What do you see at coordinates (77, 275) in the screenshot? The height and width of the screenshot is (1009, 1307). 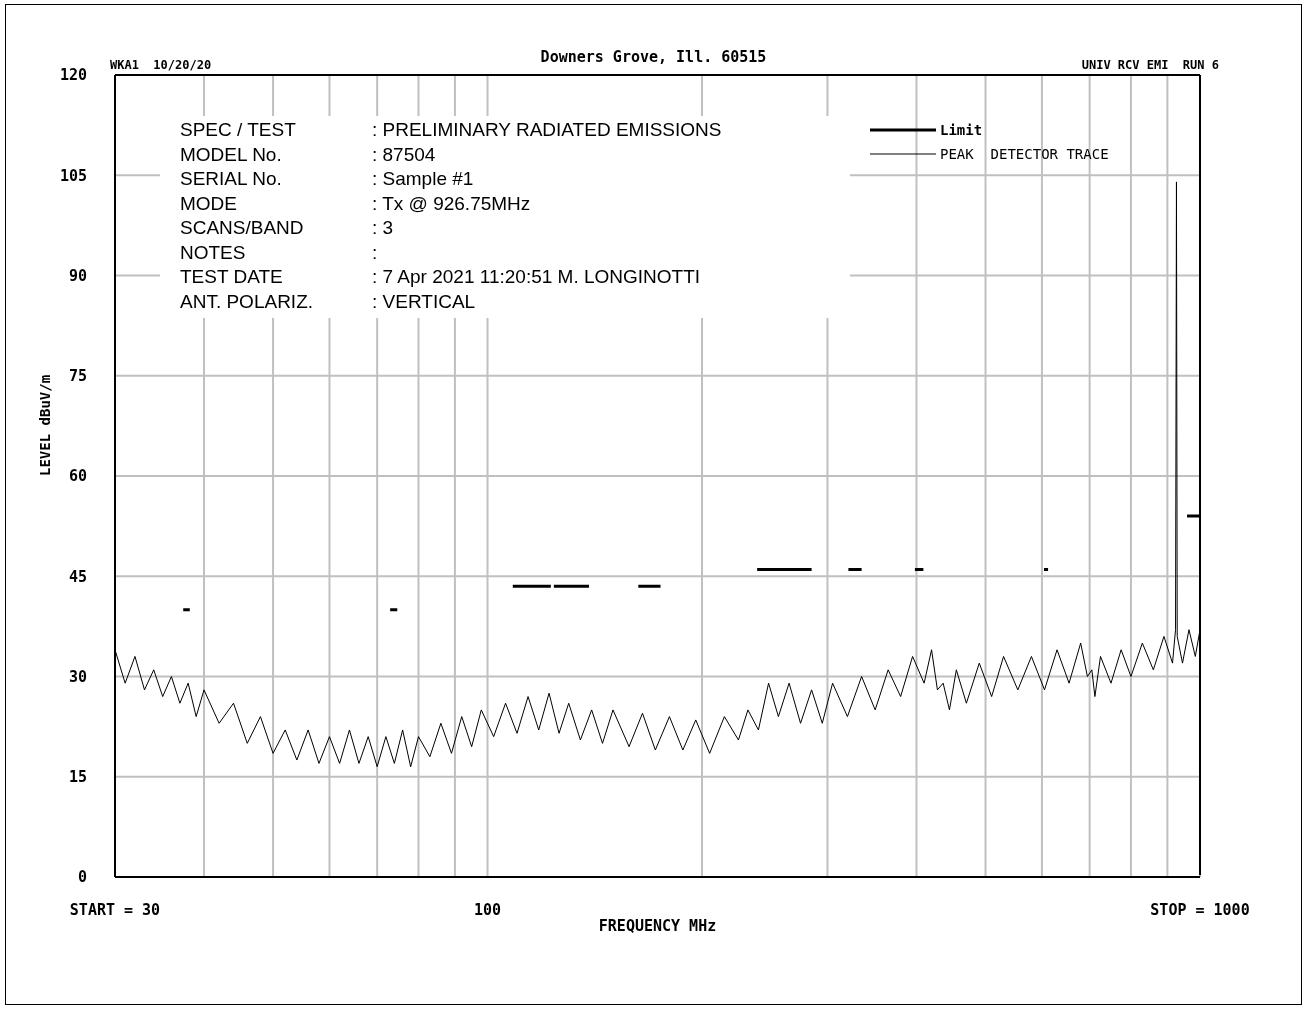 I see `y-tick-label: 90` at bounding box center [77, 275].